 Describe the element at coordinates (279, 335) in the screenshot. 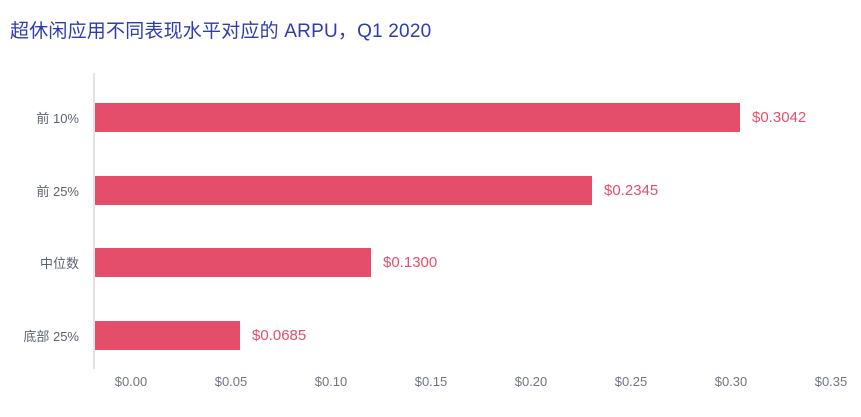

I see `value-label: $0.0685` at that location.